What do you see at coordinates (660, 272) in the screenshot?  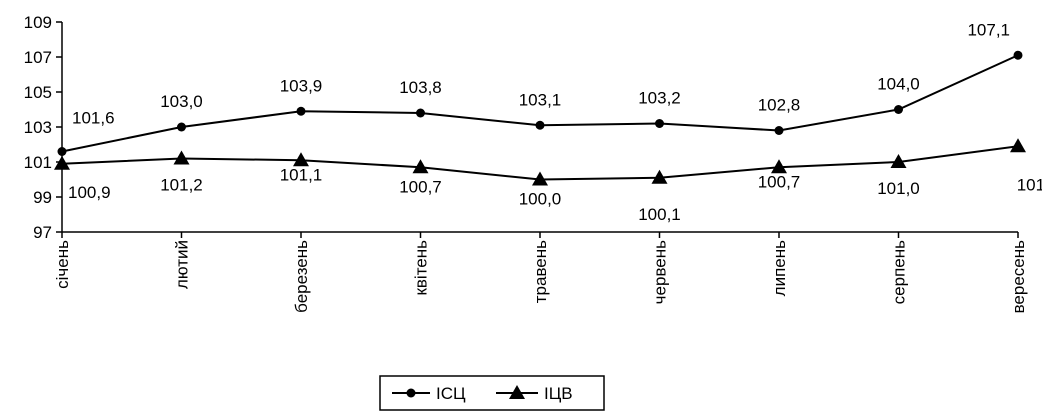 I see `x-tick-label: червень` at bounding box center [660, 272].